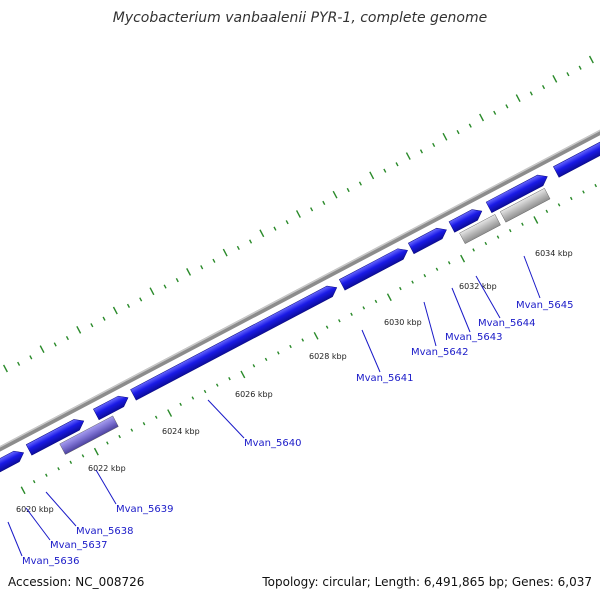  What do you see at coordinates (506, 323) in the screenshot?
I see `gene-label-5644: Mvan_5644` at bounding box center [506, 323].